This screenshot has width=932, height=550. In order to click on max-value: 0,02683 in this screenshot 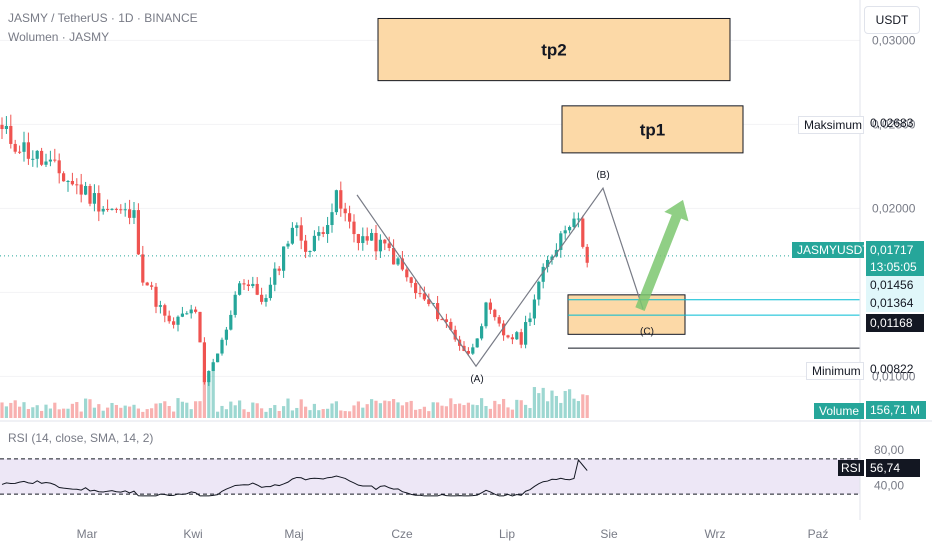, I will do `click(892, 123)`.